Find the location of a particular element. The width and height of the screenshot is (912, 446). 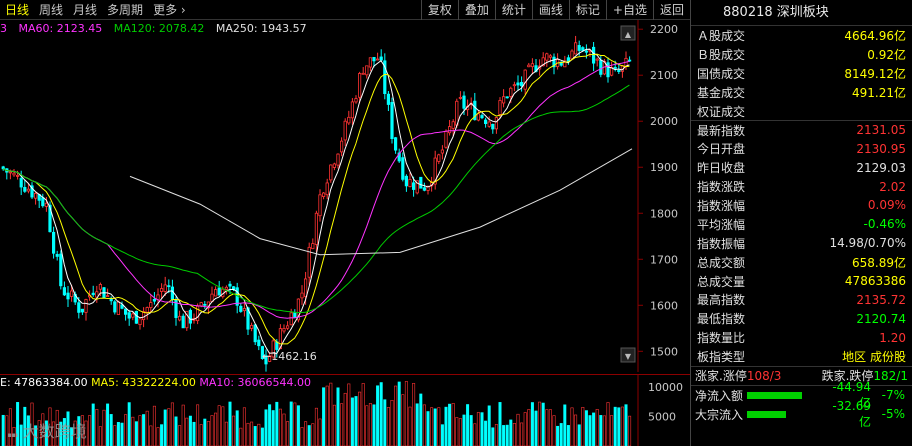

info-row: 指数涨幅 0.09% is located at coordinates (801, 205).